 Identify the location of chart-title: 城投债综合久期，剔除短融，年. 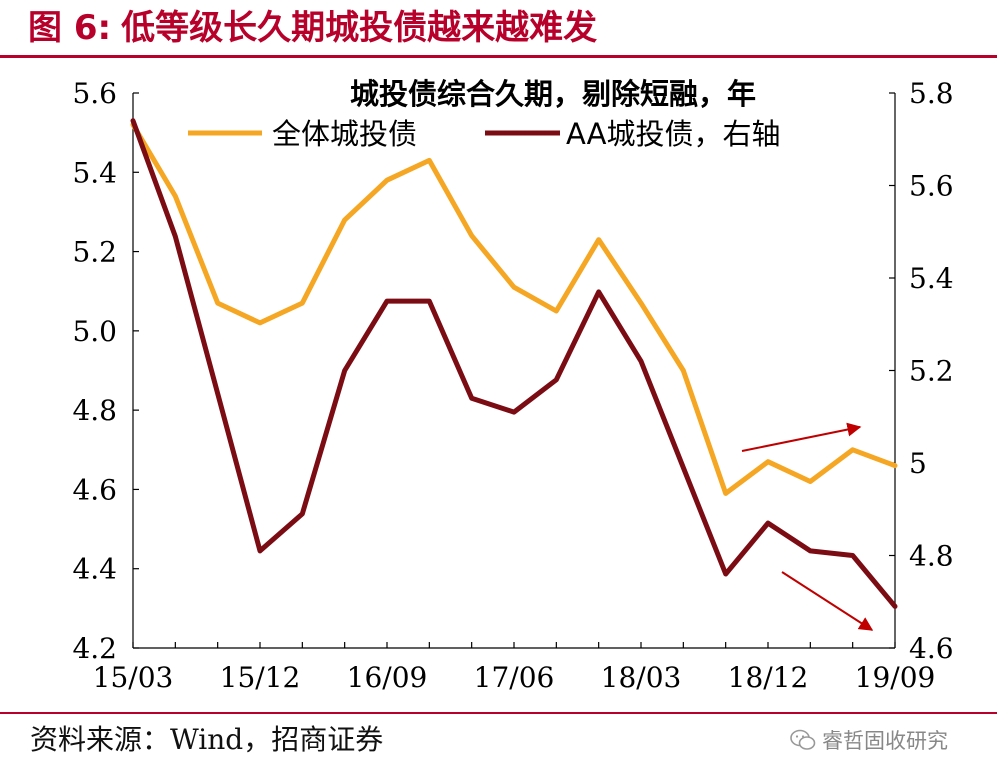
(553, 94).